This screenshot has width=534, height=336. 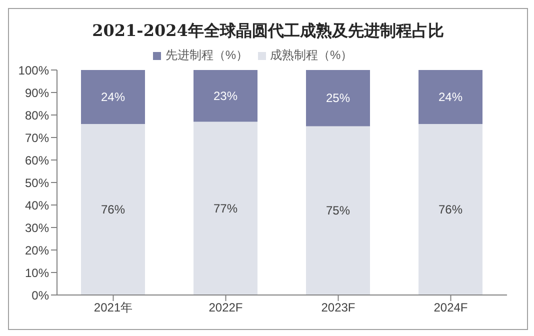 I want to click on data-label: 77%, so click(x=225, y=208).